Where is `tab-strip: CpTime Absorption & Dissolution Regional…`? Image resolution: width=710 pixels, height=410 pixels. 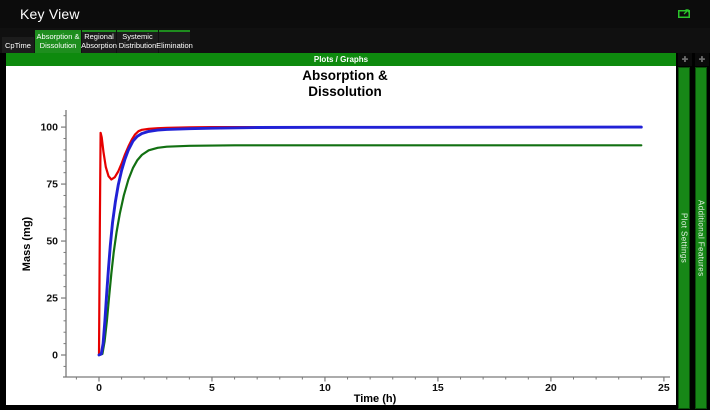
tab-strip: CpTime Absorption & Dissolution Regional… is located at coordinates (355, 40).